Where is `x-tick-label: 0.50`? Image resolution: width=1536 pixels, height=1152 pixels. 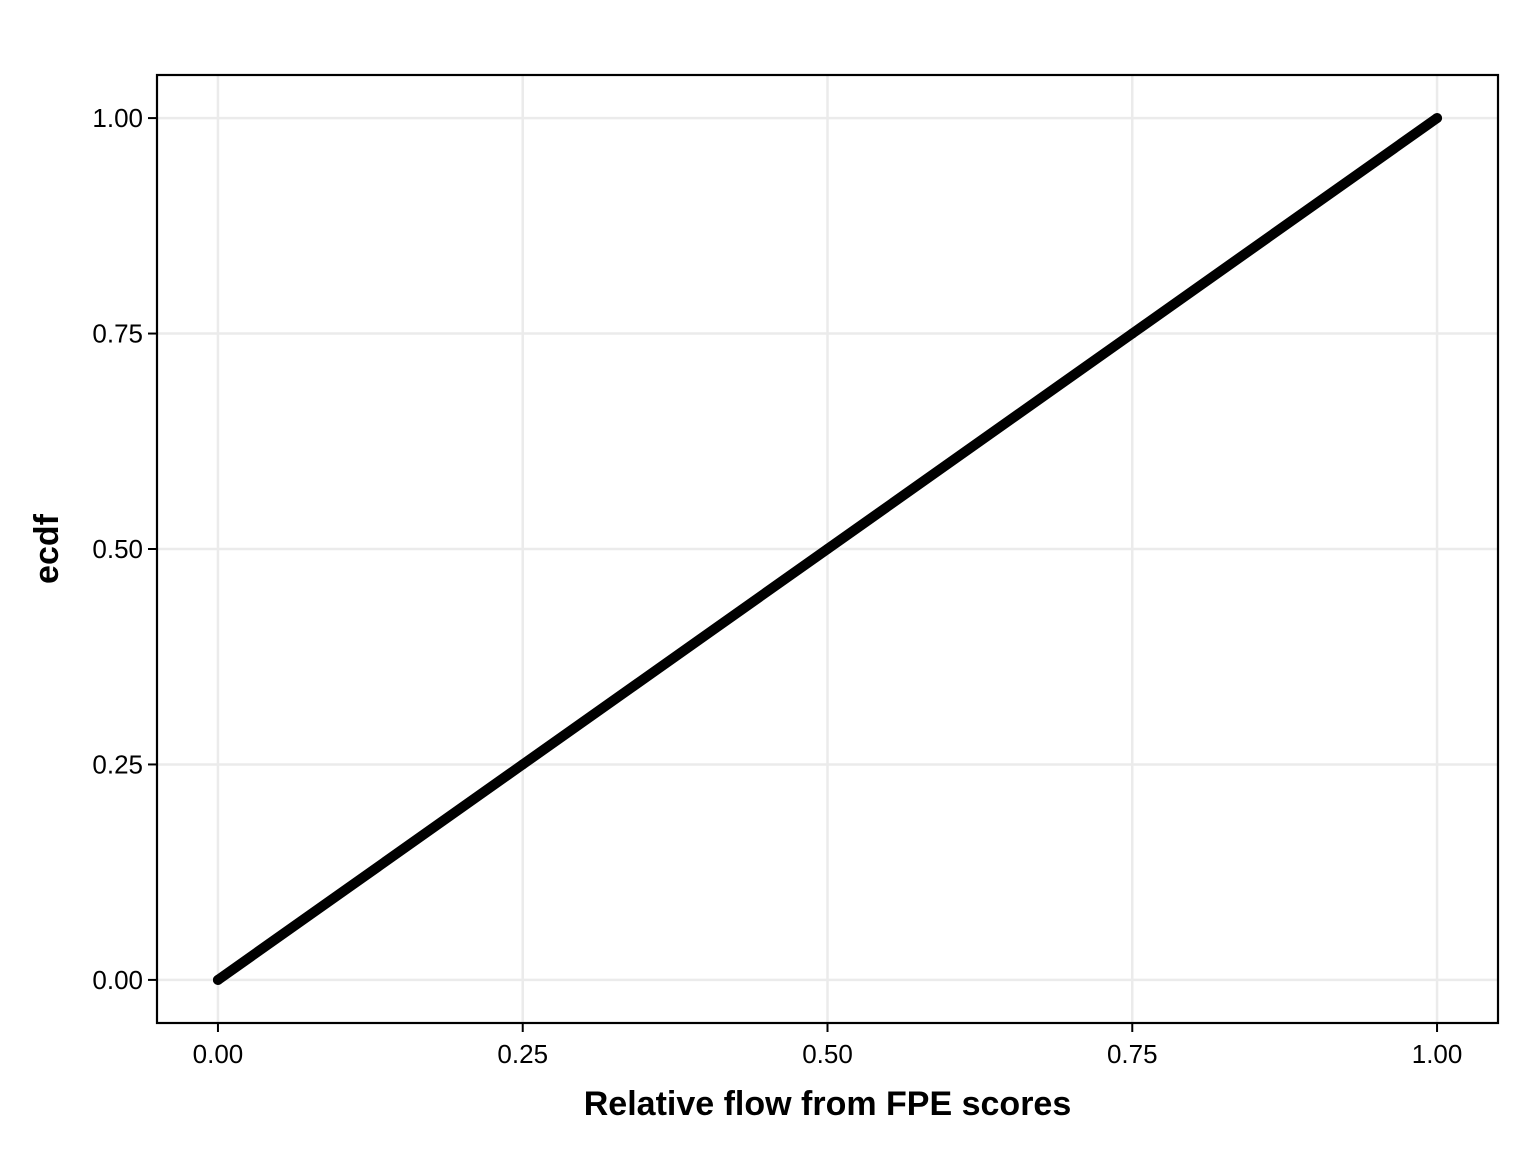 x-tick-label: 0.50 is located at coordinates (827, 1054).